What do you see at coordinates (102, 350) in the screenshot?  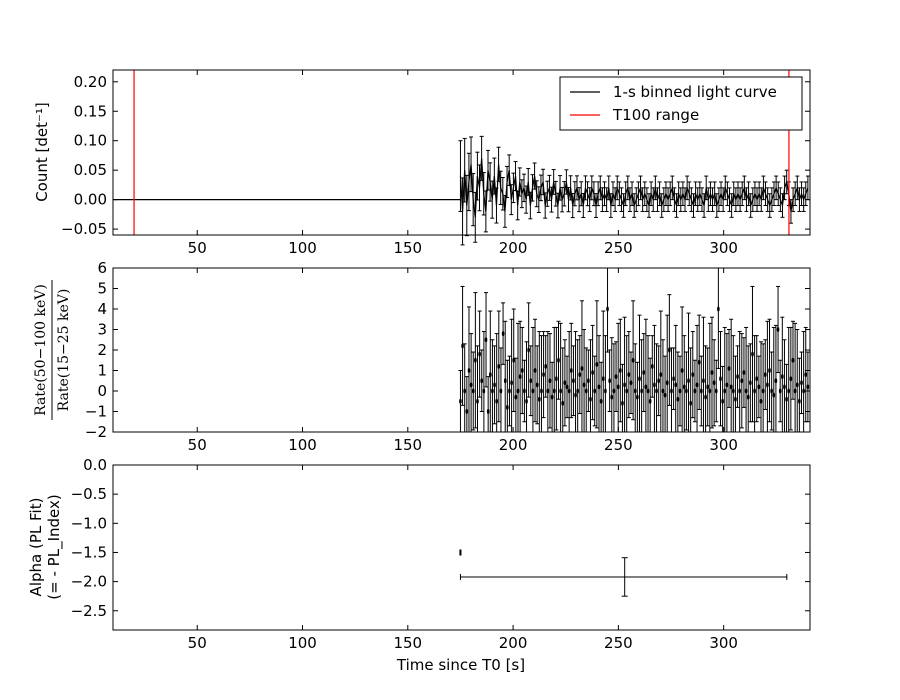 I see `y-tick-label: 2` at bounding box center [102, 350].